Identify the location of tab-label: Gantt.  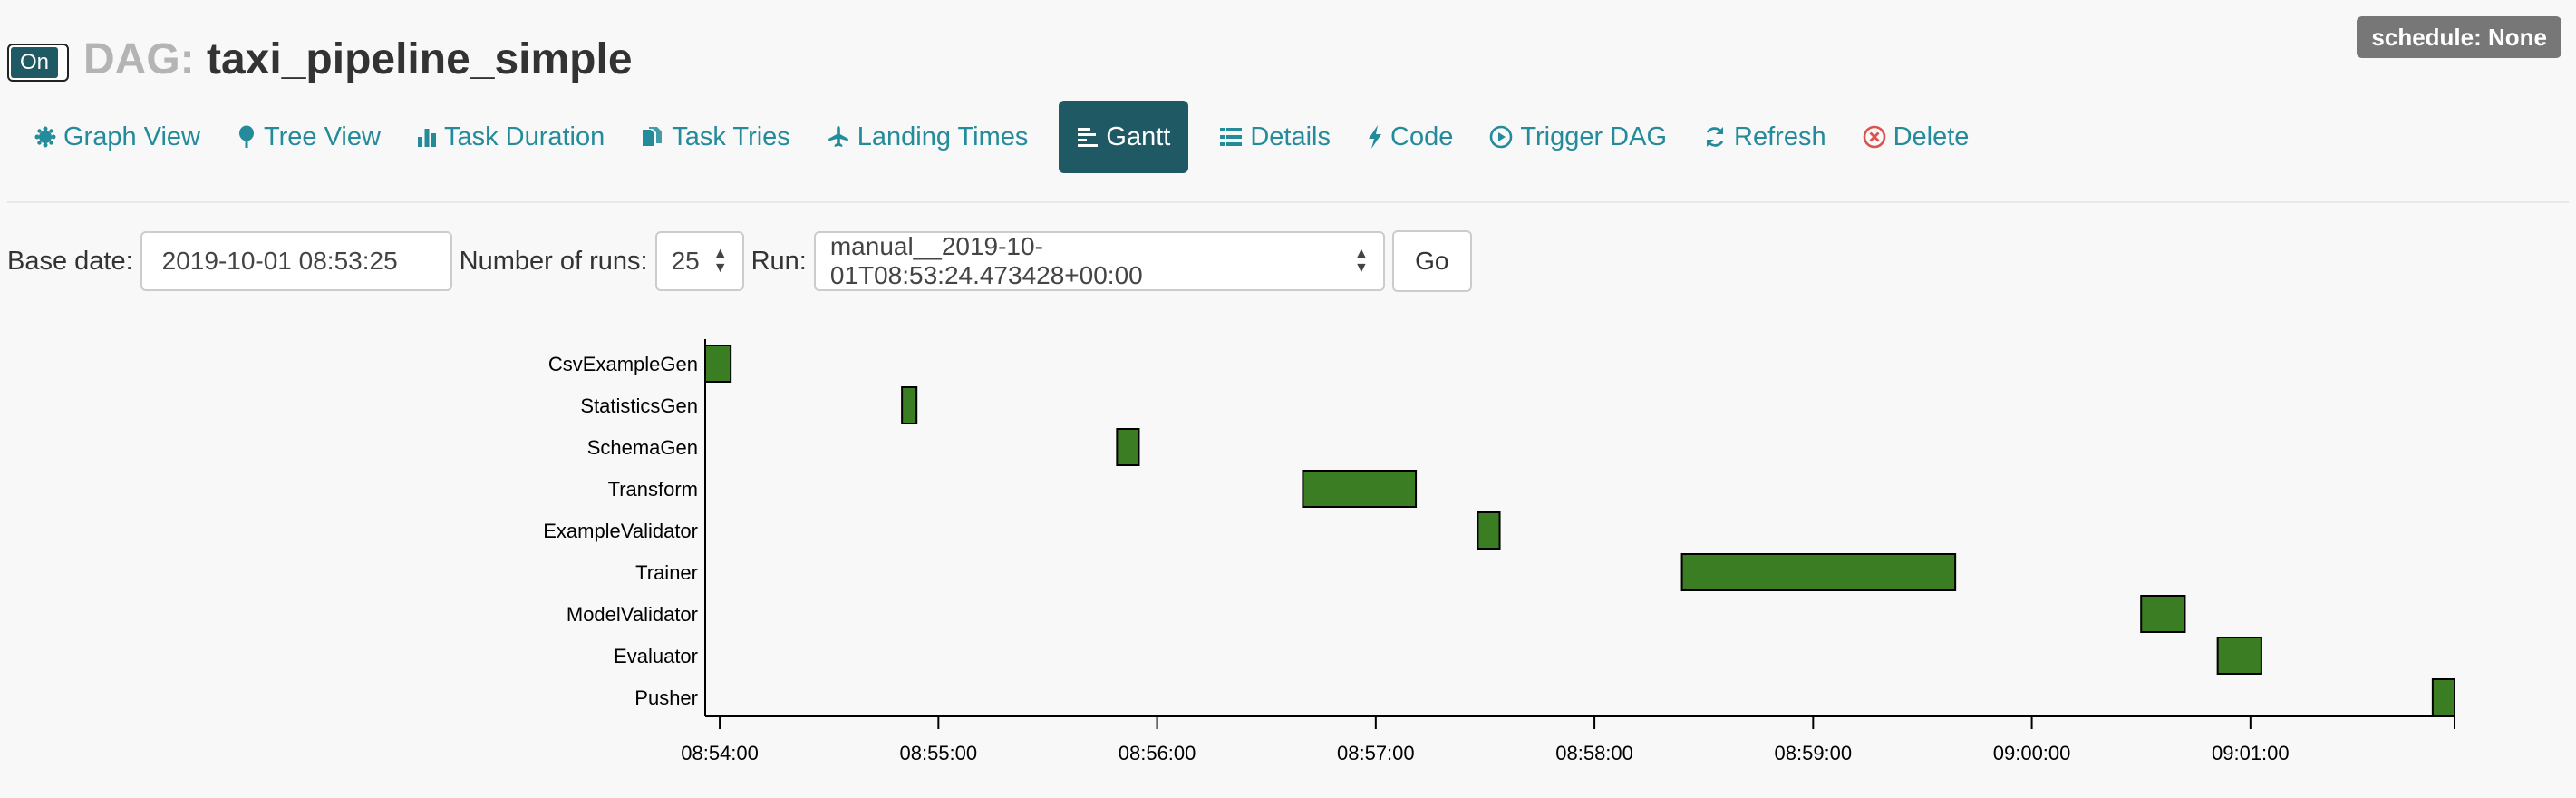
(1138, 136).